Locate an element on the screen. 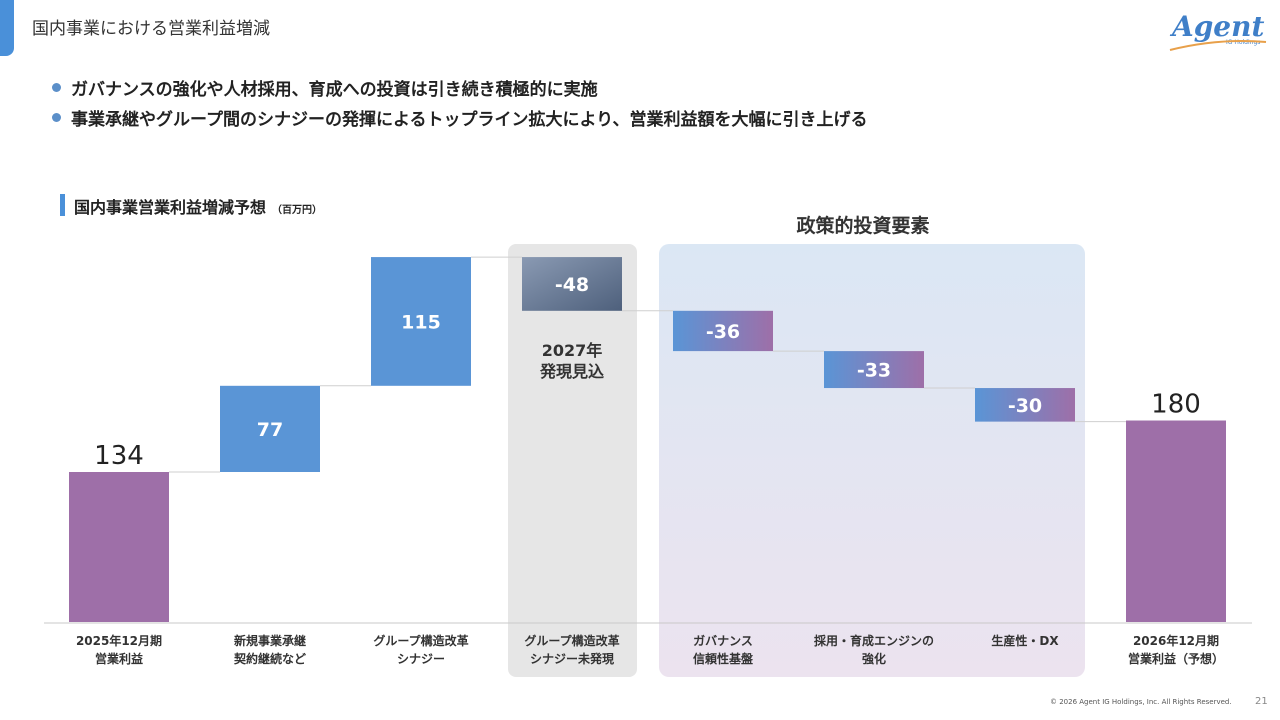 Image resolution: width=1280 pixels, height=720 pixels. data-label: -30 is located at coordinates (1025, 406).